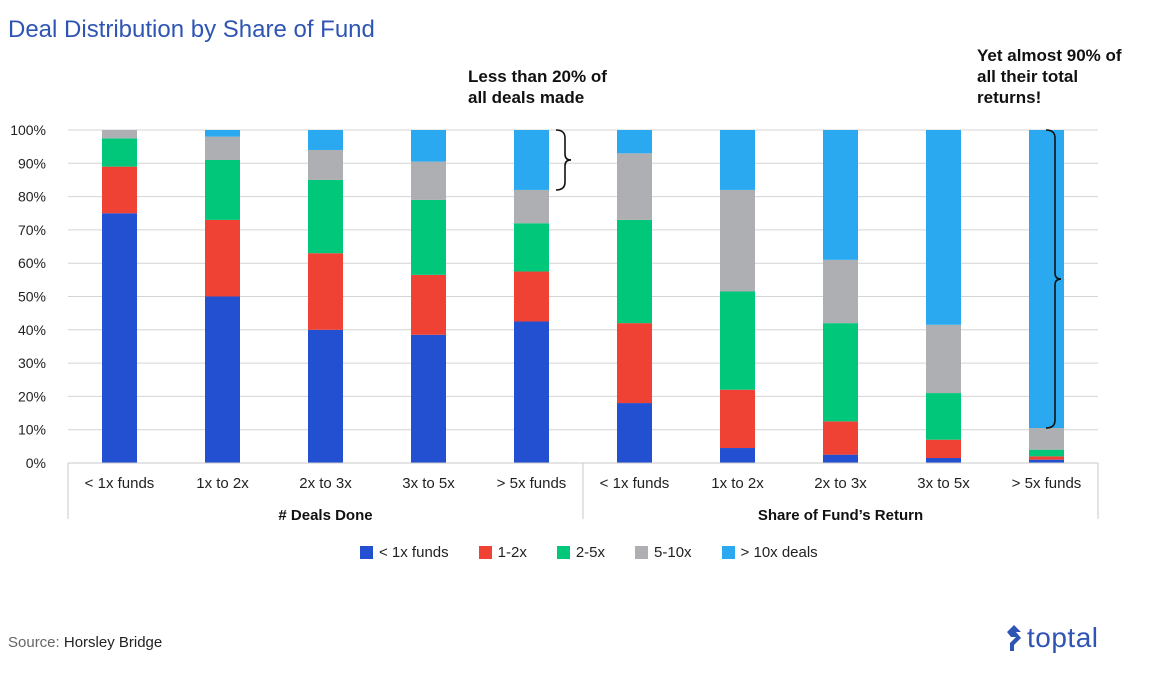 The image size is (1157, 697). I want to click on legend-label: 1-2x, so click(512, 552).